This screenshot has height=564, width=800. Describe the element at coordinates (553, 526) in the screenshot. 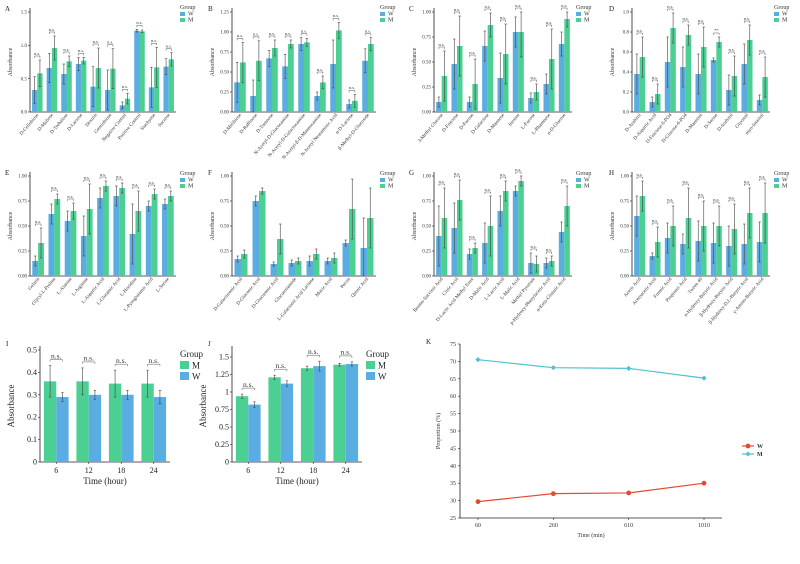

I see `x-tick-label: 260` at that location.